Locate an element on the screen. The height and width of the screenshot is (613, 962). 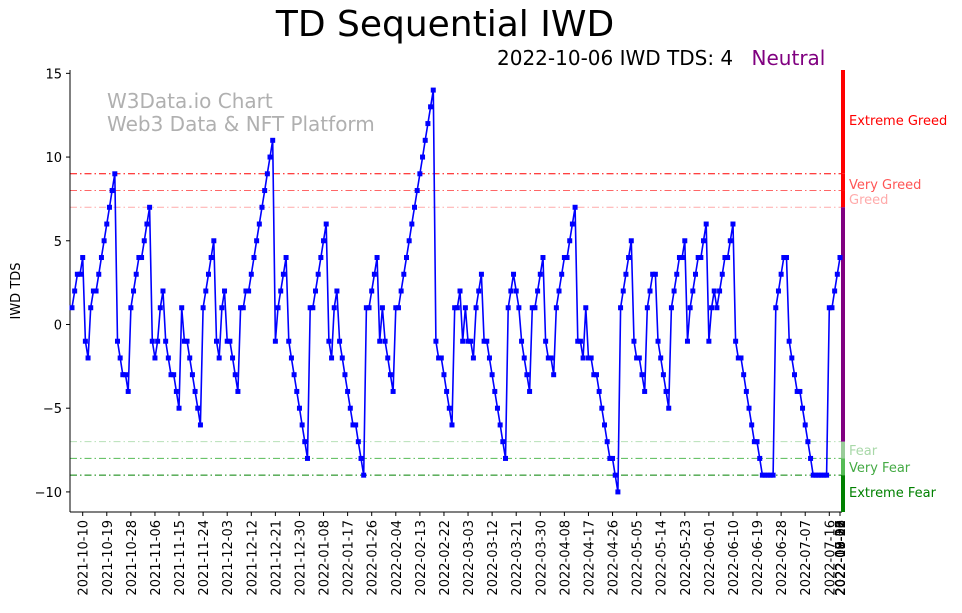
x-tick-label: 2022-07-16 is located at coordinates (830, 558).